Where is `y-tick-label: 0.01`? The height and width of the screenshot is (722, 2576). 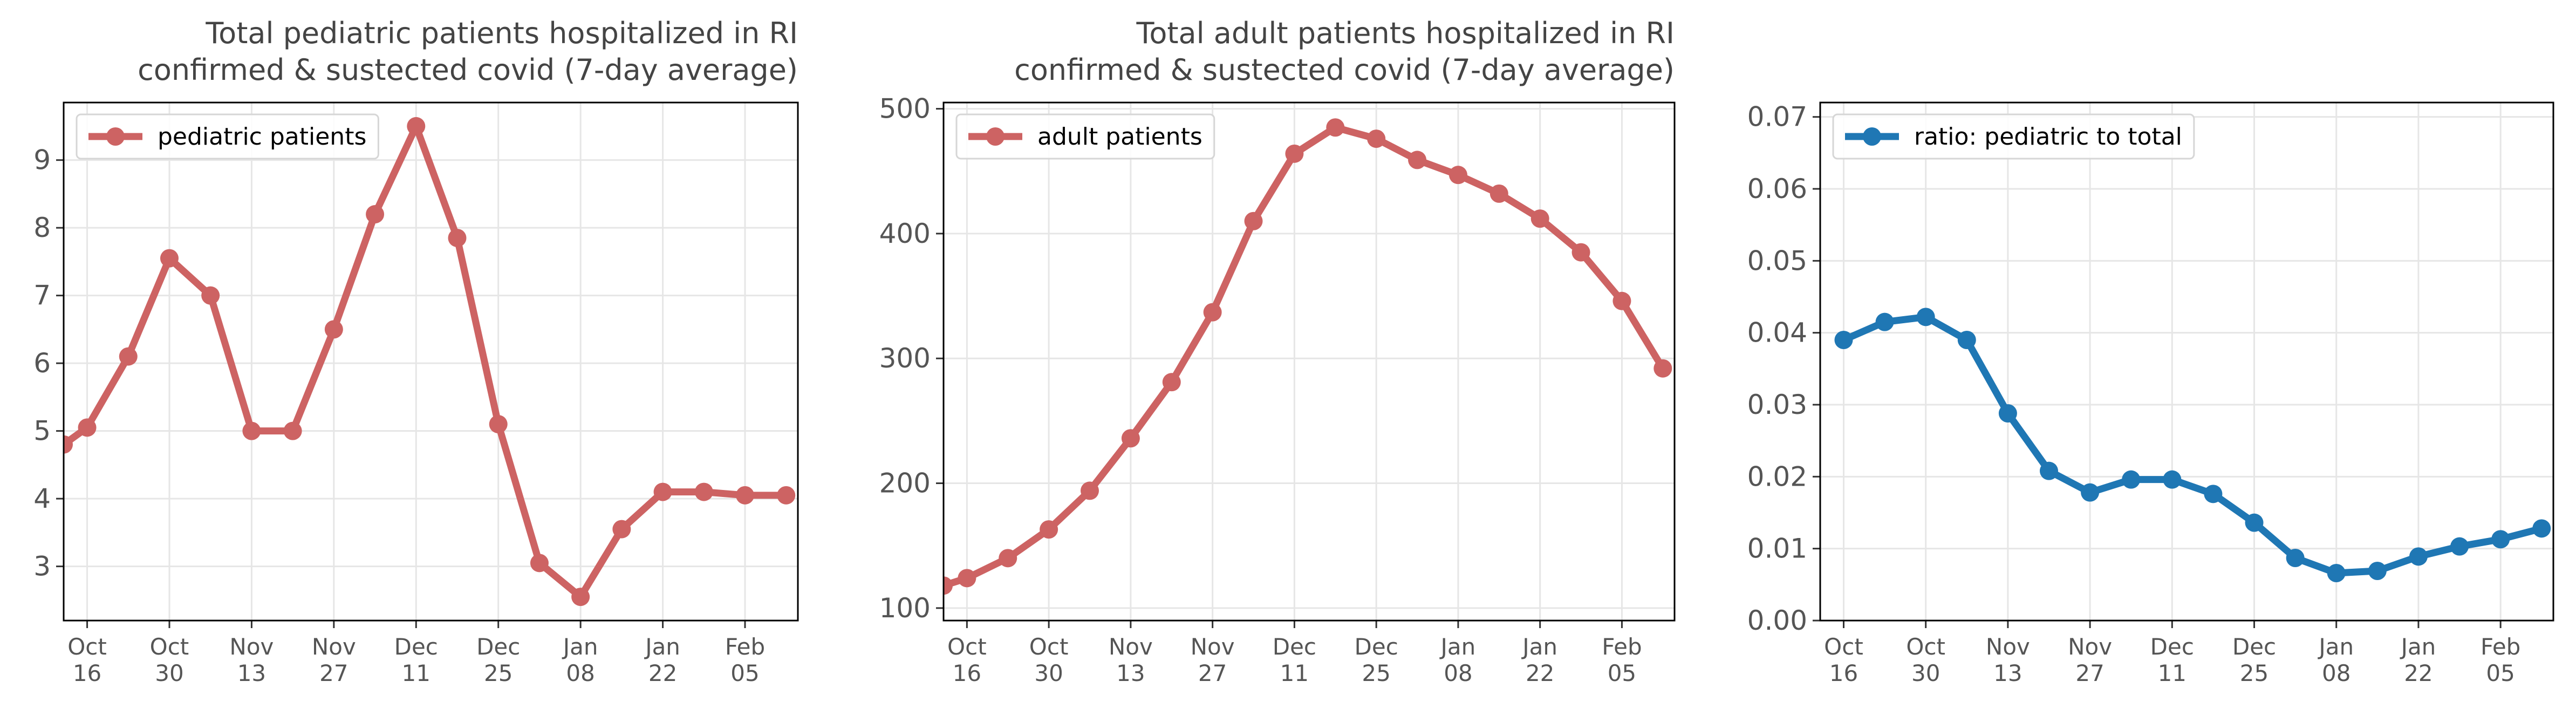
y-tick-label: 0.01 is located at coordinates (1777, 548).